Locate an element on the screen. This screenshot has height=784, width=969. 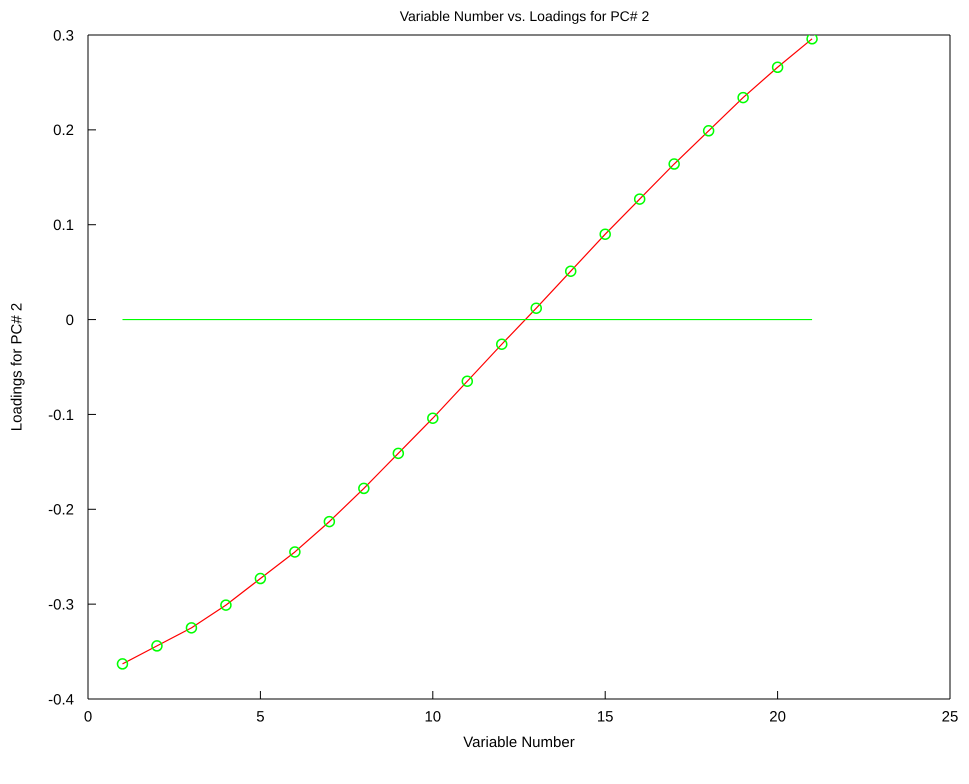
x-tick-label: 10 is located at coordinates (433, 717).